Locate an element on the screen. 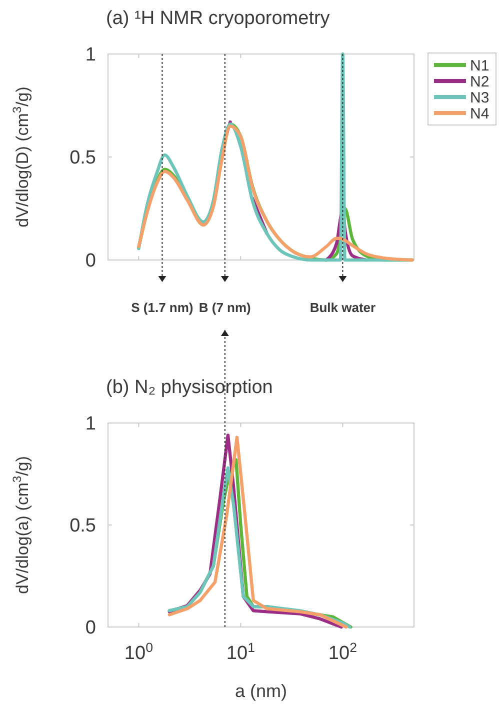 The height and width of the screenshot is (708, 499). ref-line-label: S (1.7 nm) is located at coordinates (162, 307).